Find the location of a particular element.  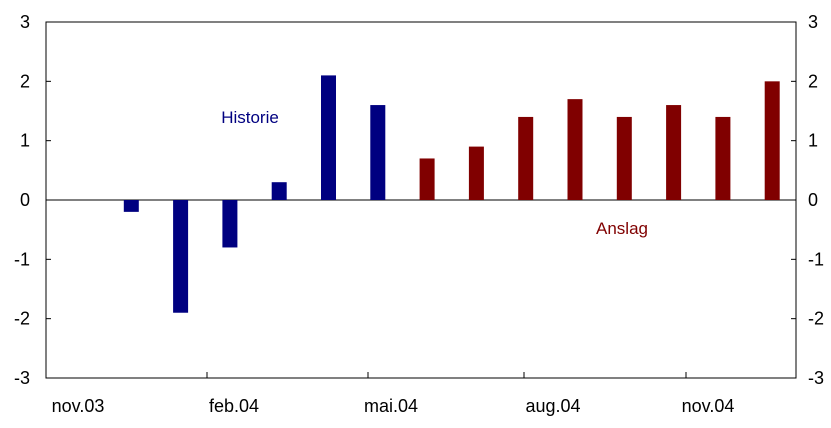

annotation-anslag: Anslag is located at coordinates (622, 228).